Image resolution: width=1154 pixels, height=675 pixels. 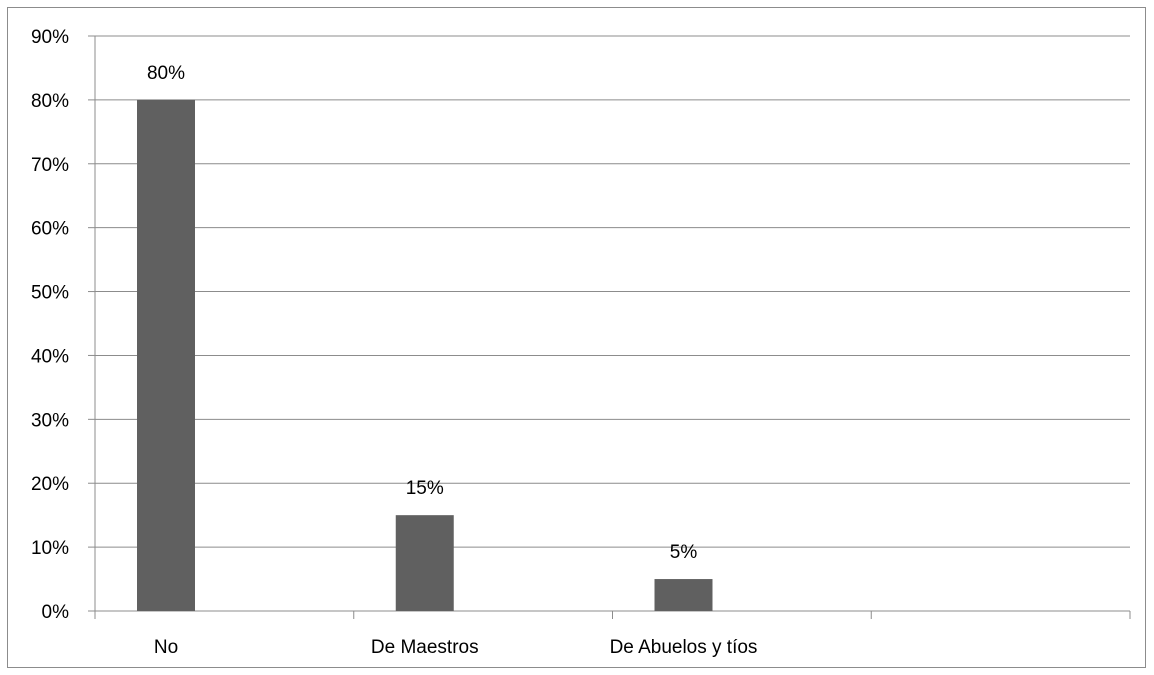 What do you see at coordinates (50, 548) in the screenshot?
I see `y-tick-label: 10%` at bounding box center [50, 548].